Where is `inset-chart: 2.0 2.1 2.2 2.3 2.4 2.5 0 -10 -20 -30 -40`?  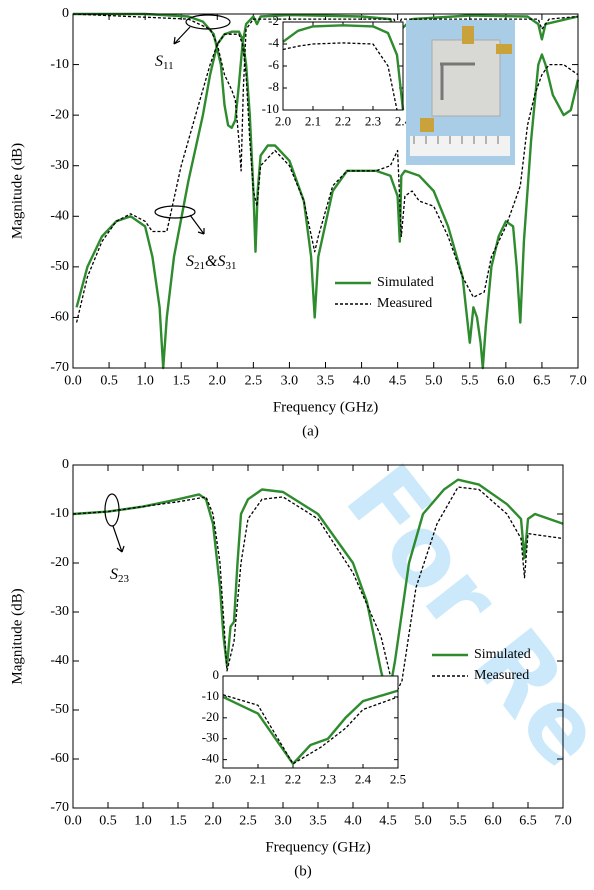 inset-chart: 2.0 2.1 2.2 2.3 2.4 2.5 0 -10 -20 -30 -40 is located at coordinates (304, 726).